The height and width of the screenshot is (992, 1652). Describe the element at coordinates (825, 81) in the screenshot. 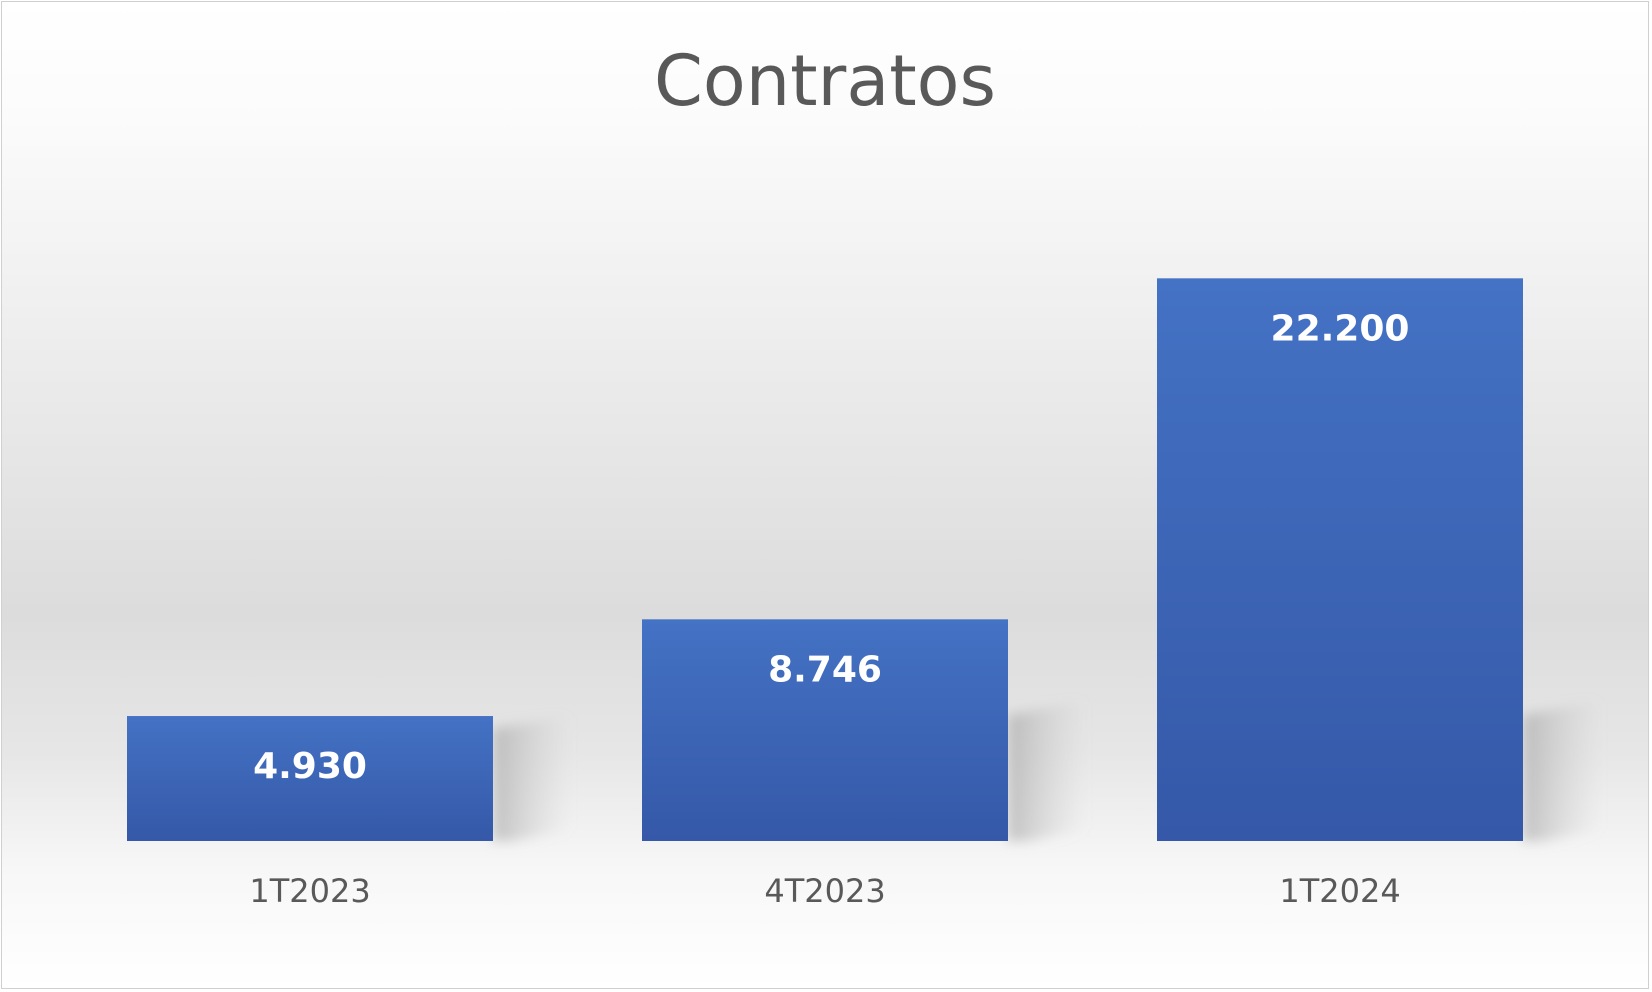

I see `chart-title: Contratos` at that location.